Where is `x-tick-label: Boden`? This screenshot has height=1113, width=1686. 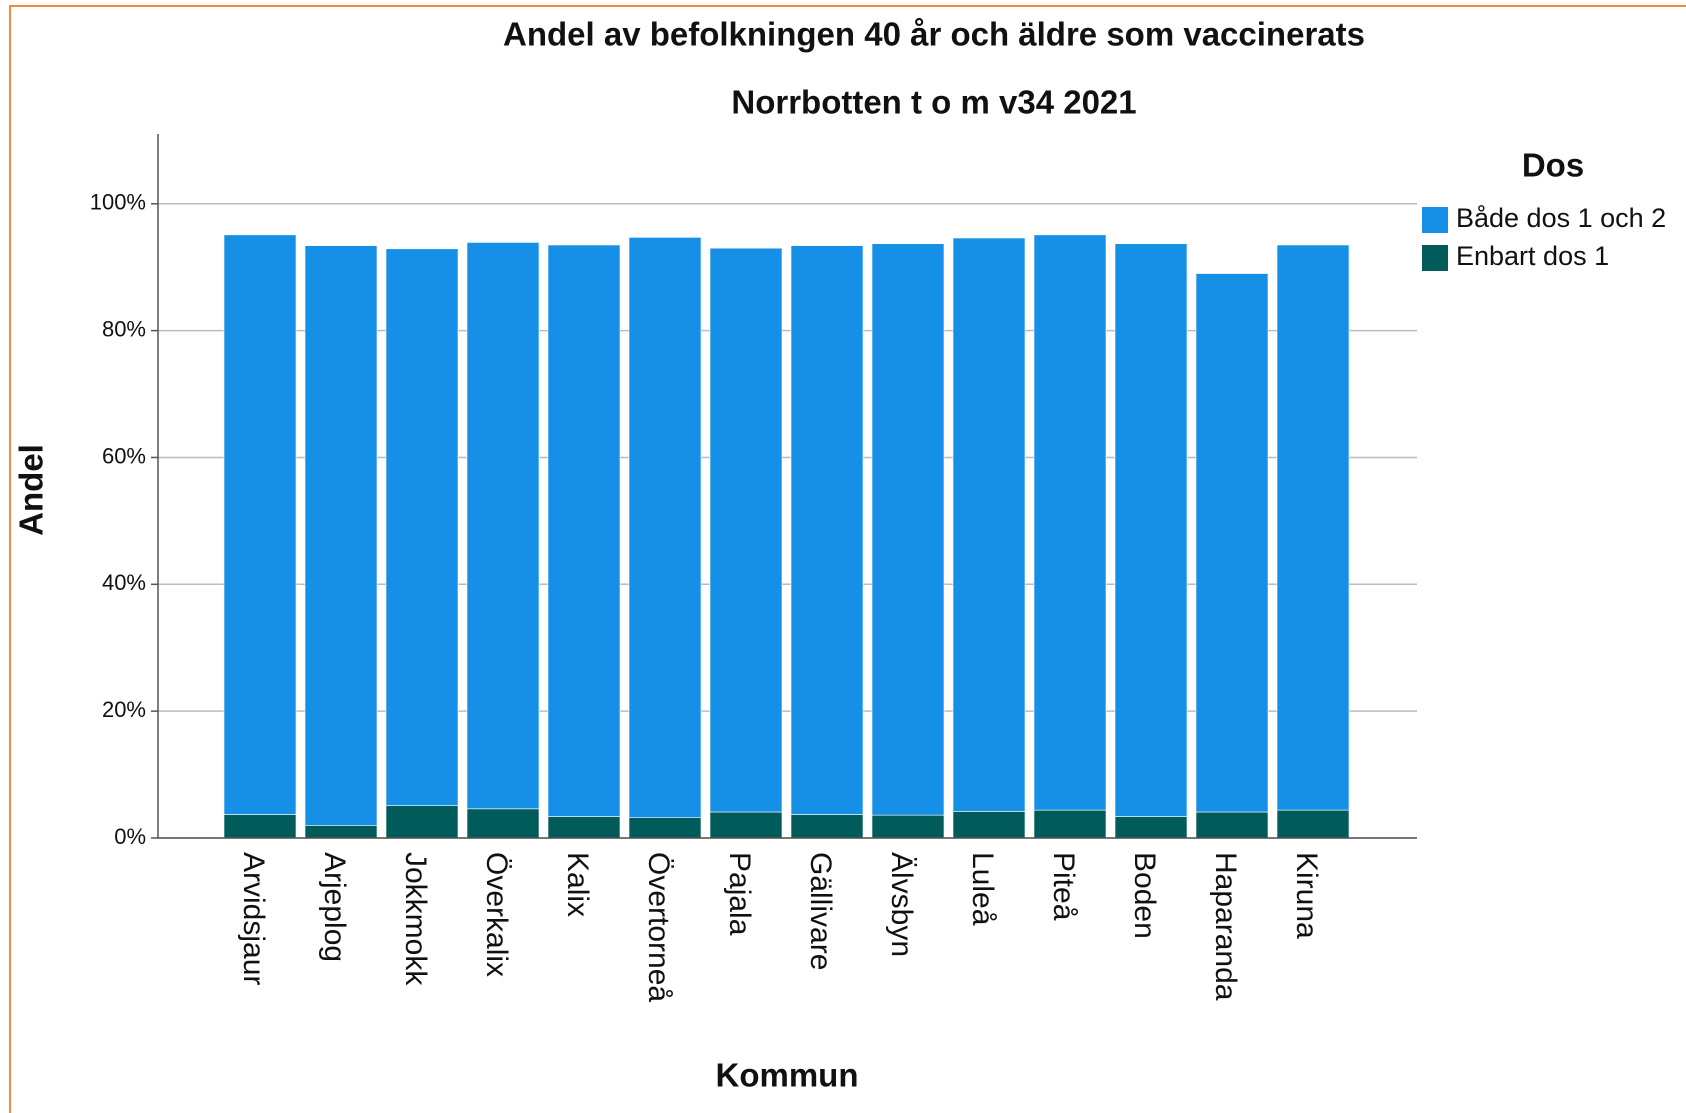
x-tick-label: Boden is located at coordinates (1144, 895).